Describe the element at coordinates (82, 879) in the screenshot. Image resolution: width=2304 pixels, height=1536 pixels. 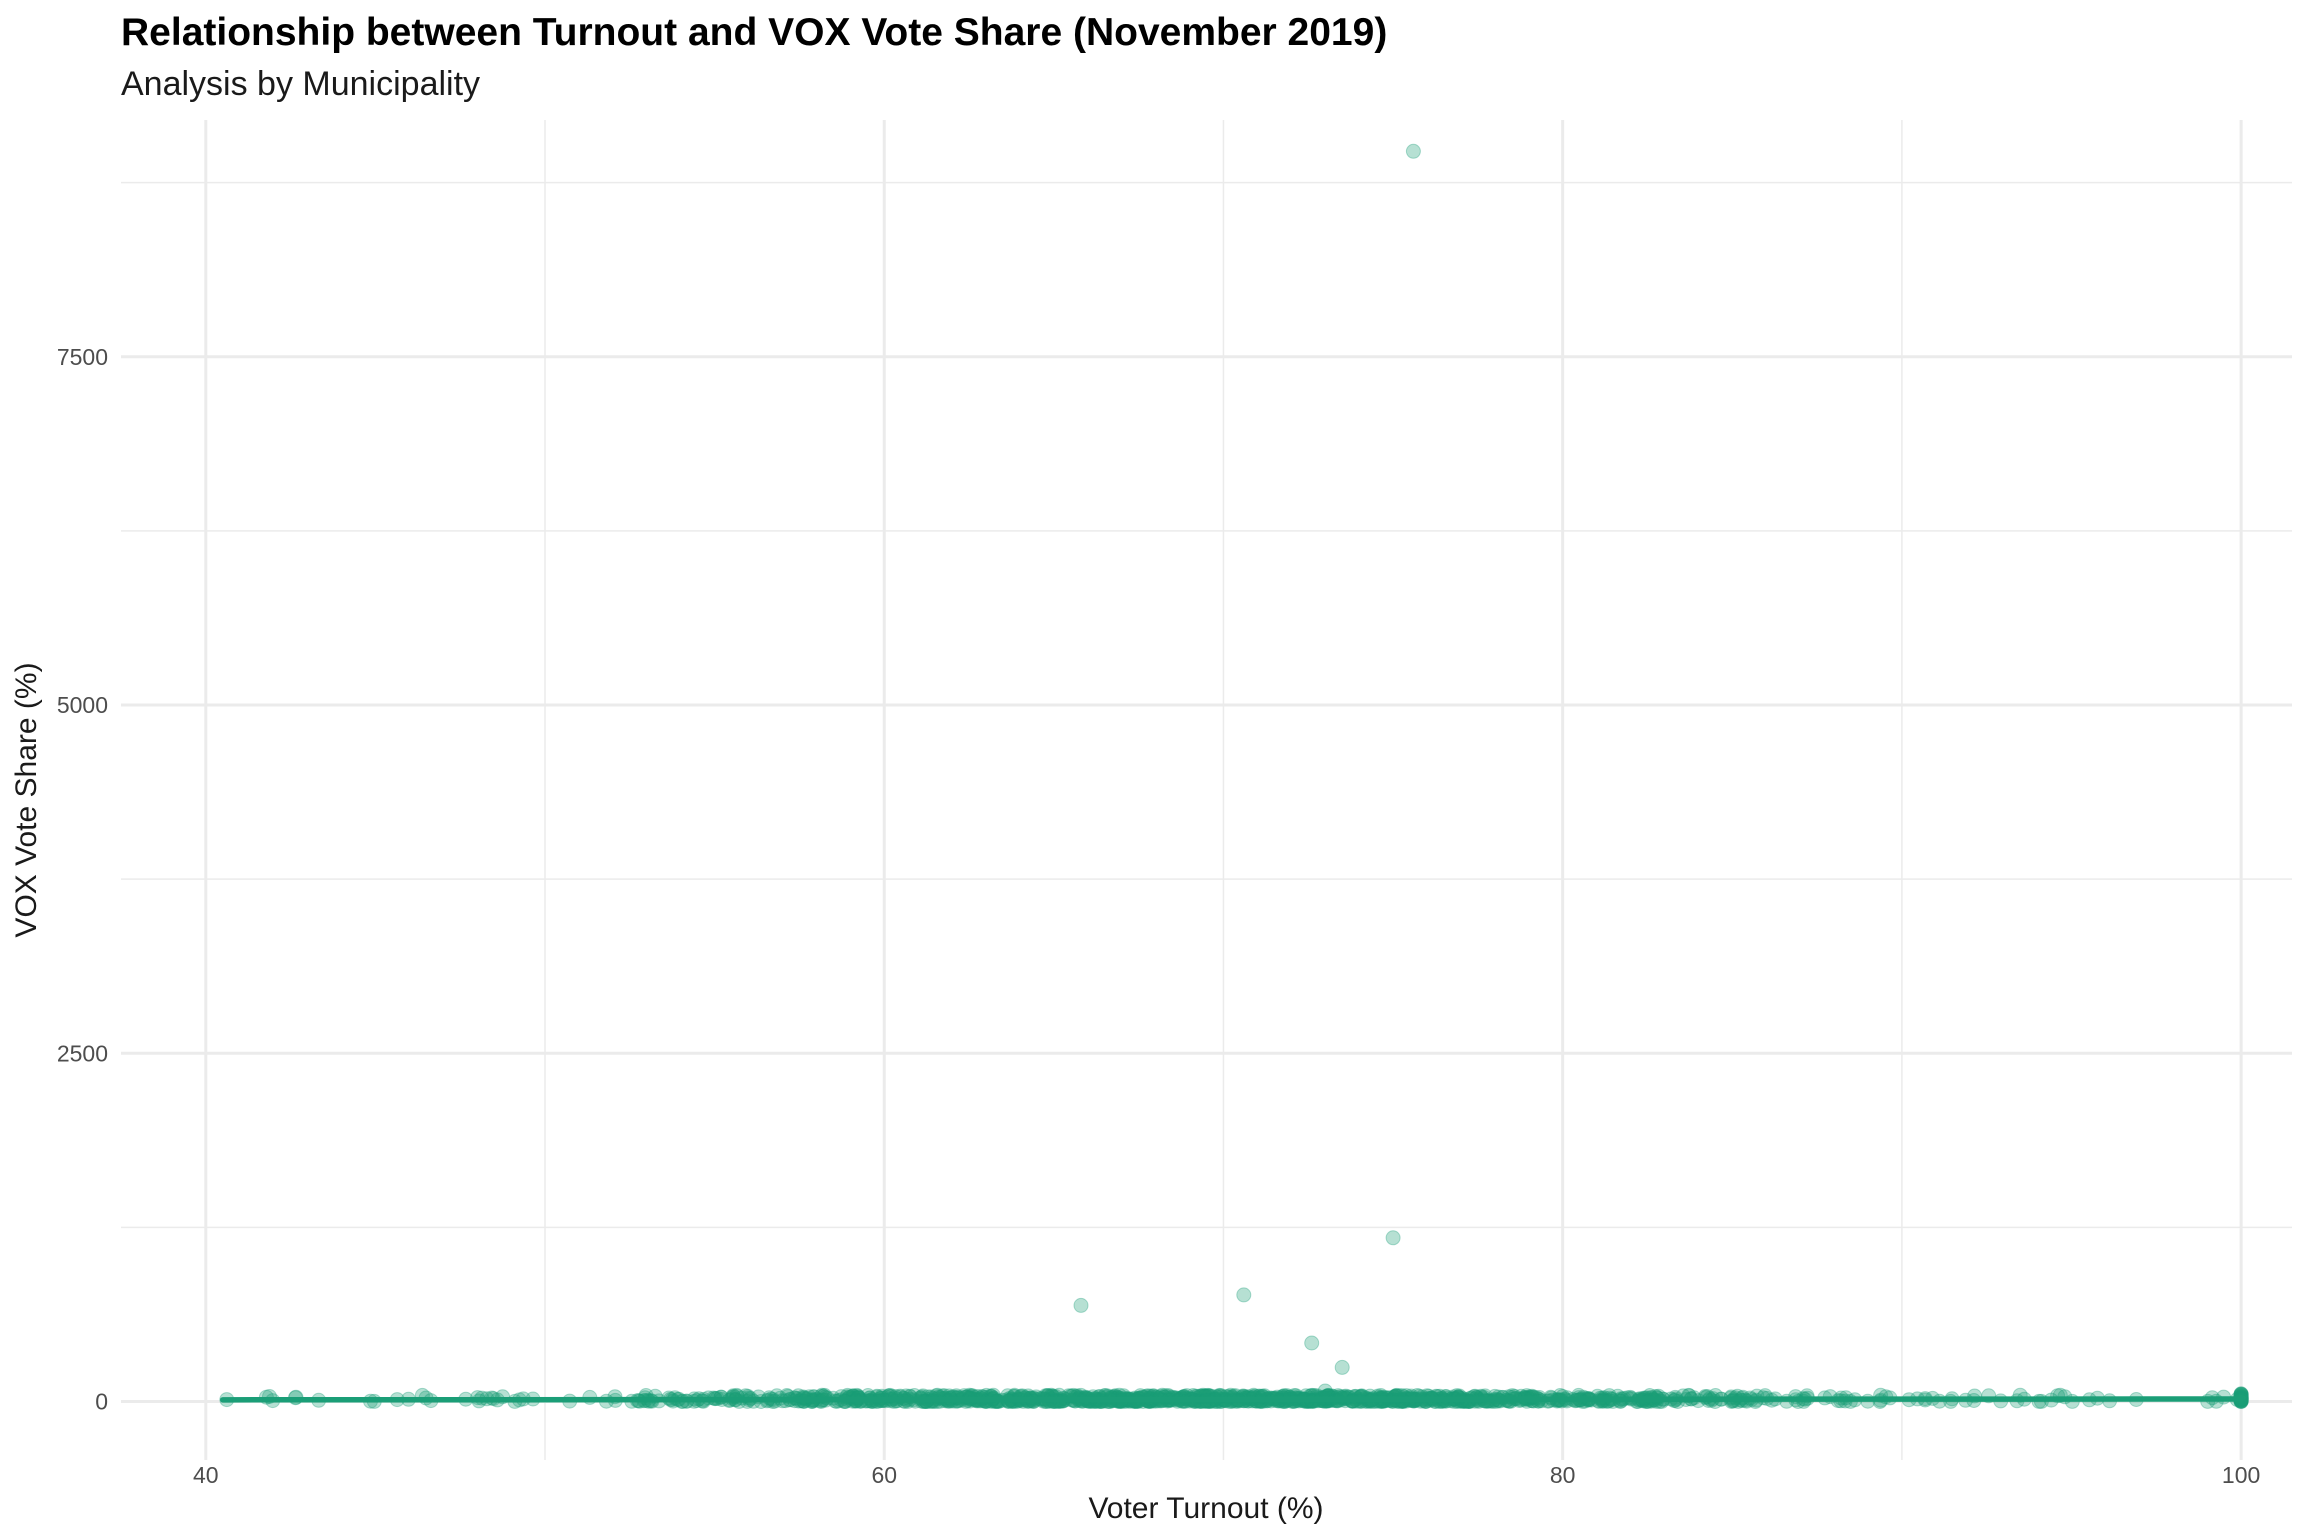
I see `y-axis-ticks: 0 2500 5000 7500` at that location.